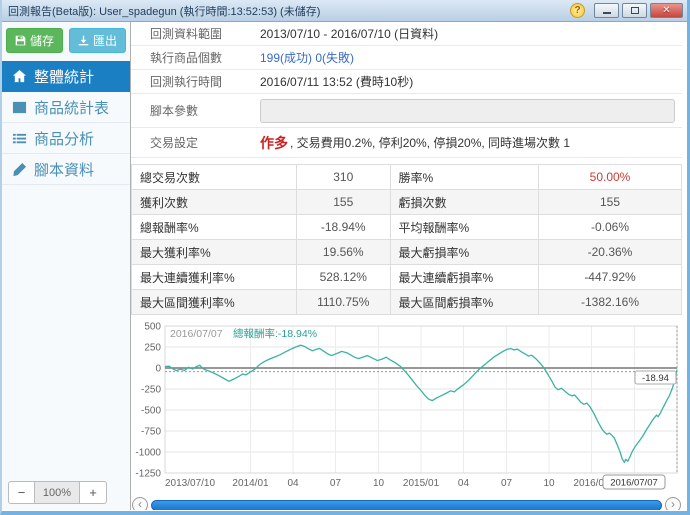  What do you see at coordinates (148, 474) in the screenshot?
I see `y-axis-tick: -1250` at bounding box center [148, 474].